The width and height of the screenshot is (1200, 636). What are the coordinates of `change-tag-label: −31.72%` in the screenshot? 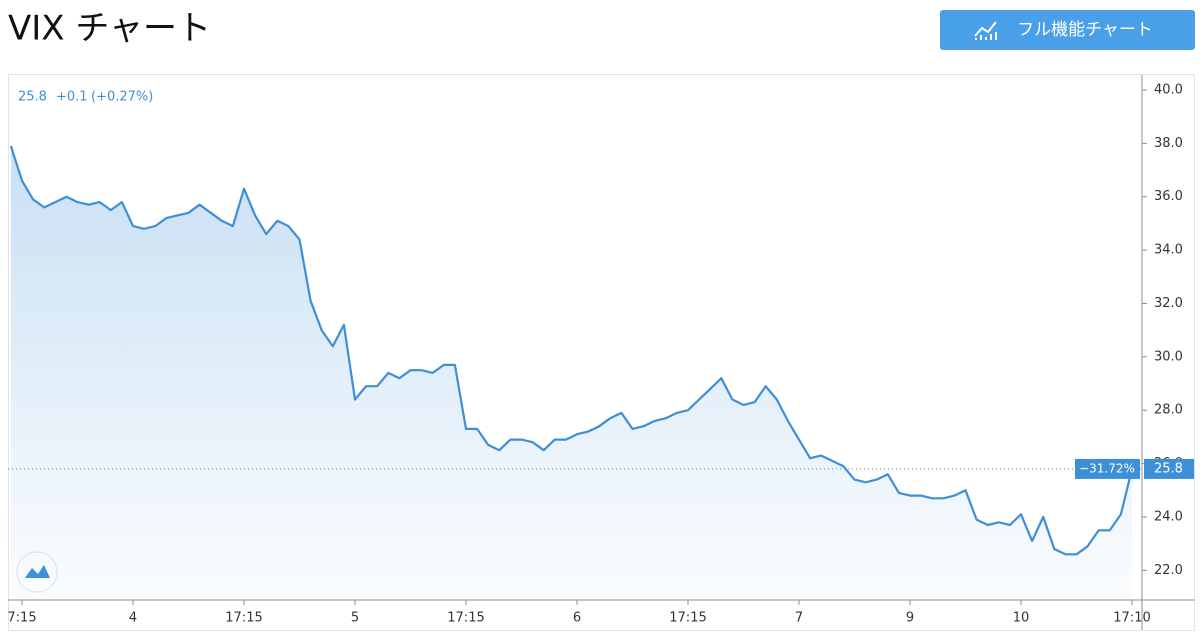 It's located at (1107, 468).